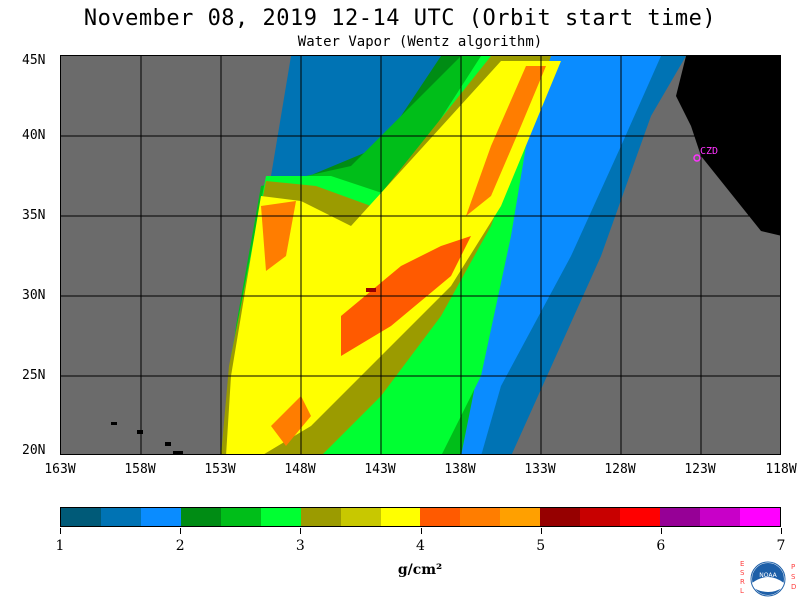  What do you see at coordinates (300, 546) in the screenshot?
I see `colorbar-tick-label: 3` at bounding box center [300, 546].